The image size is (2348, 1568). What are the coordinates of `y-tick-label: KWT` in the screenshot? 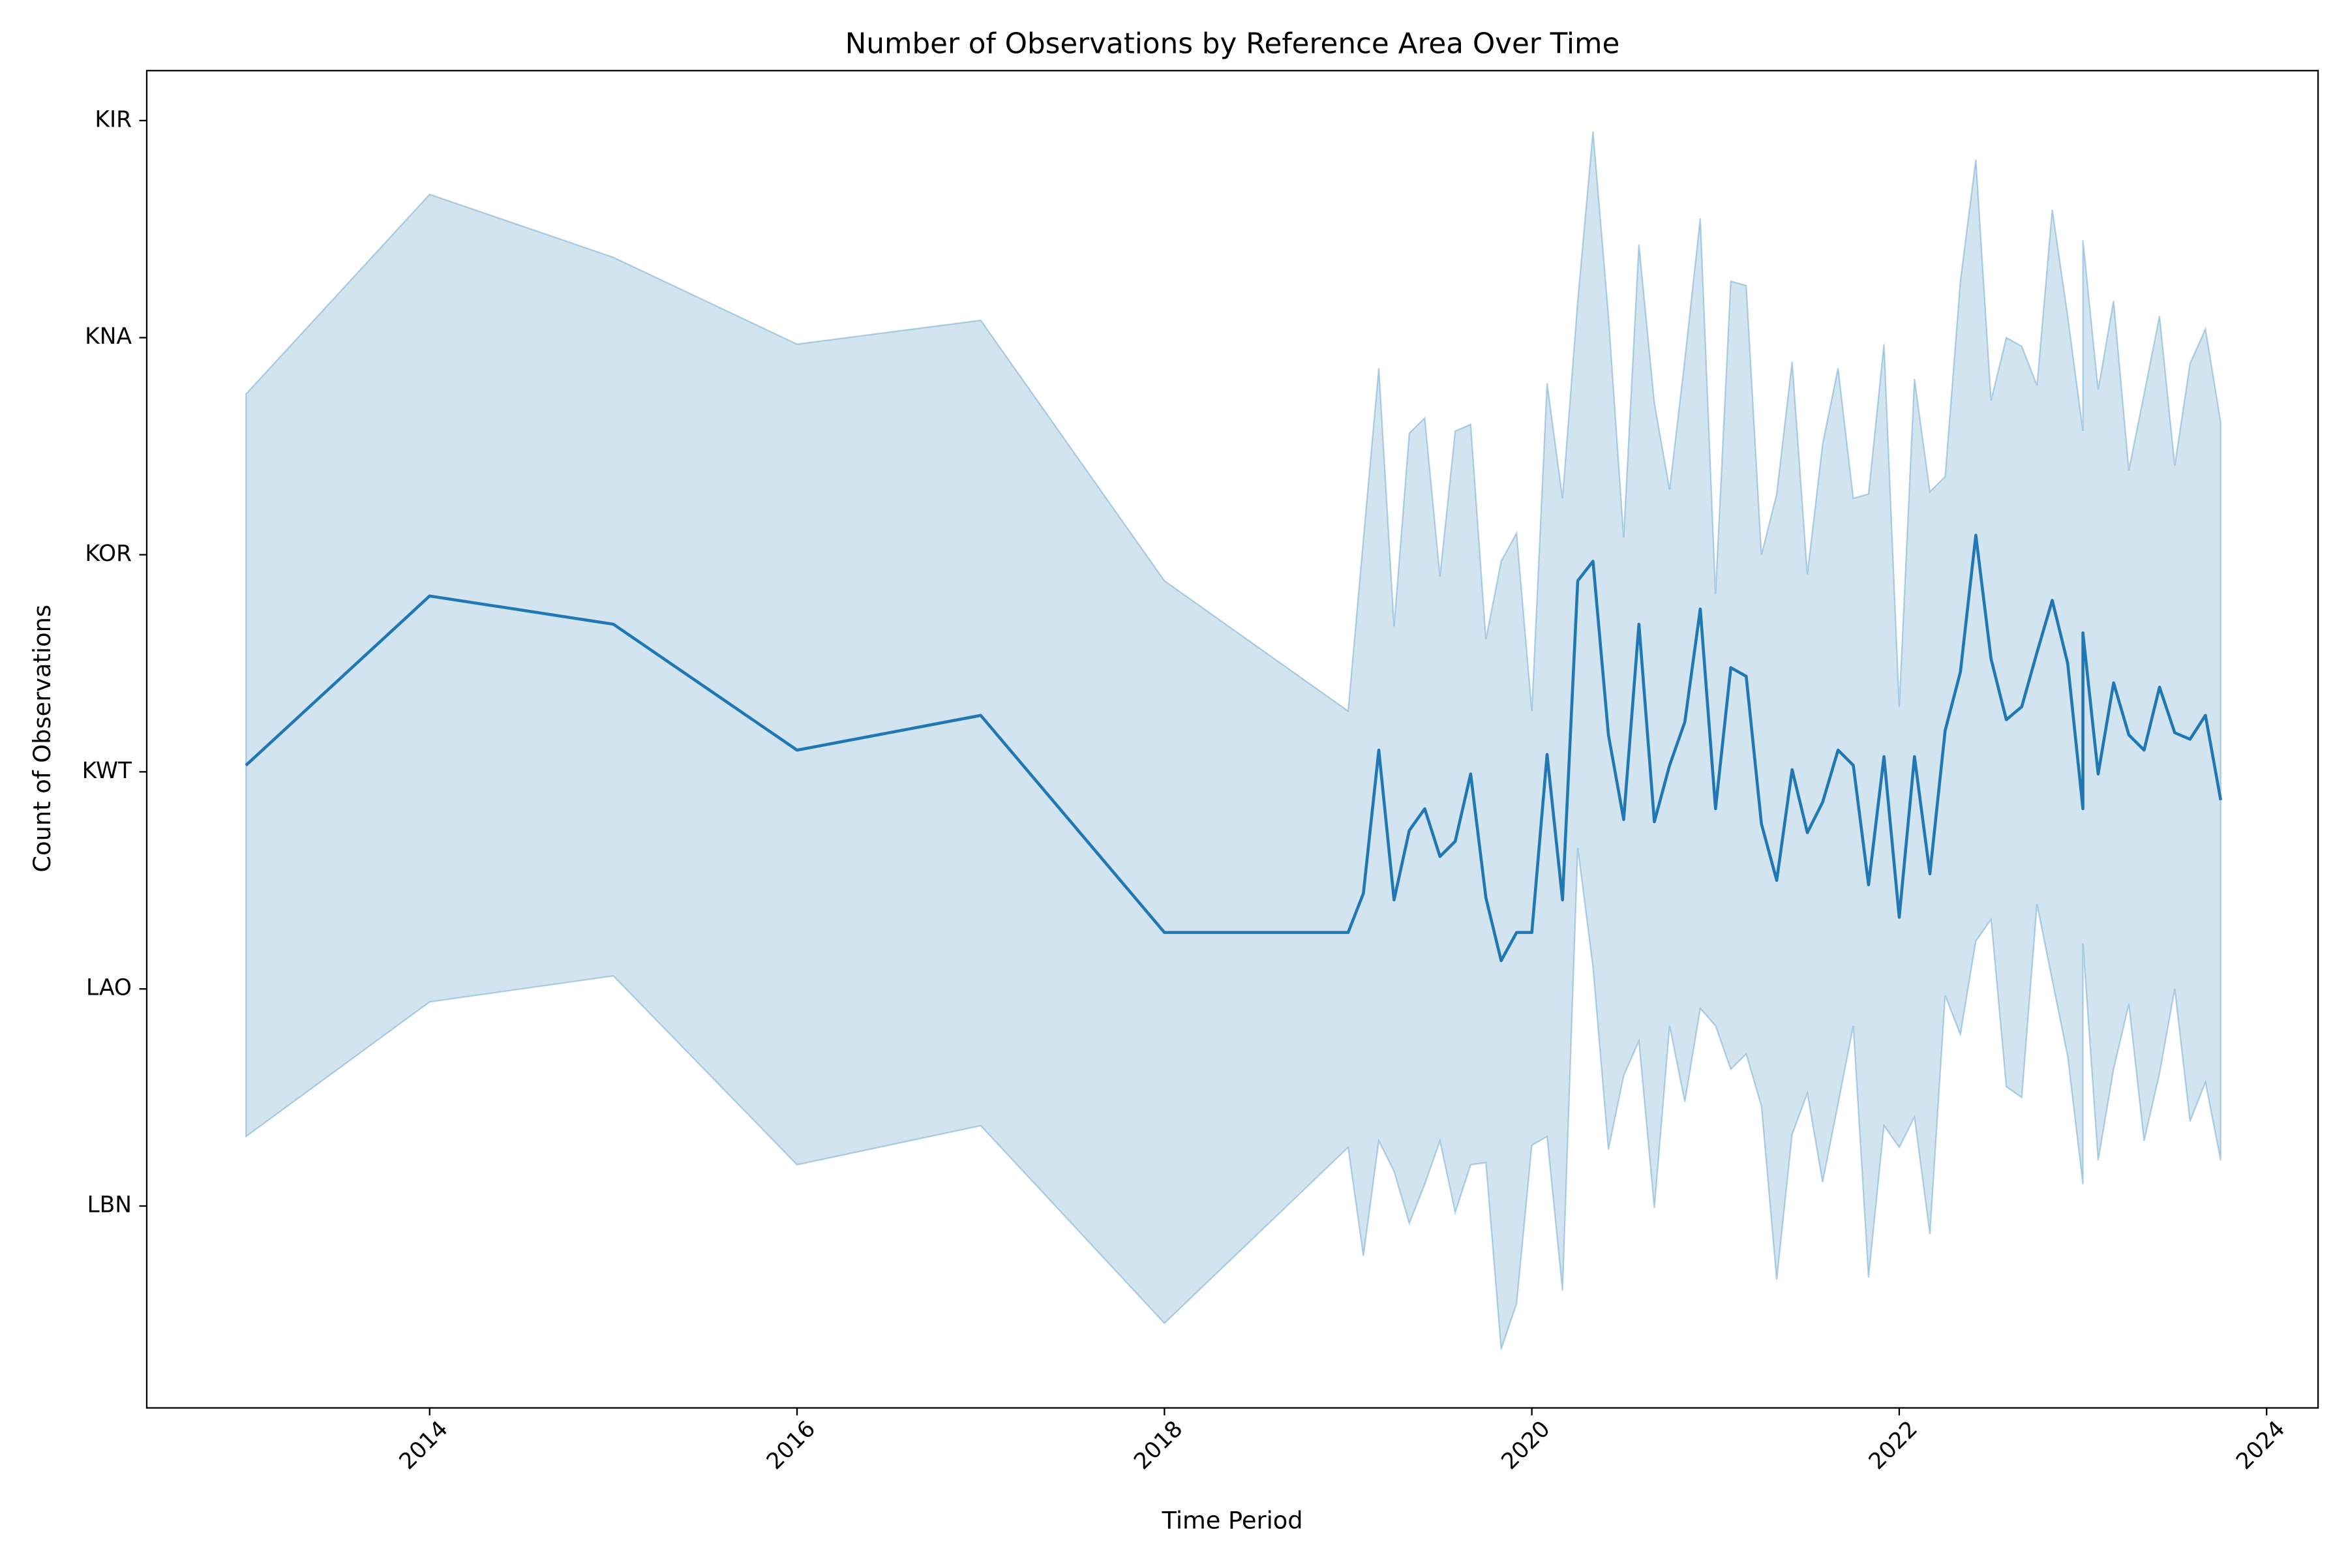 It's located at (107, 771).